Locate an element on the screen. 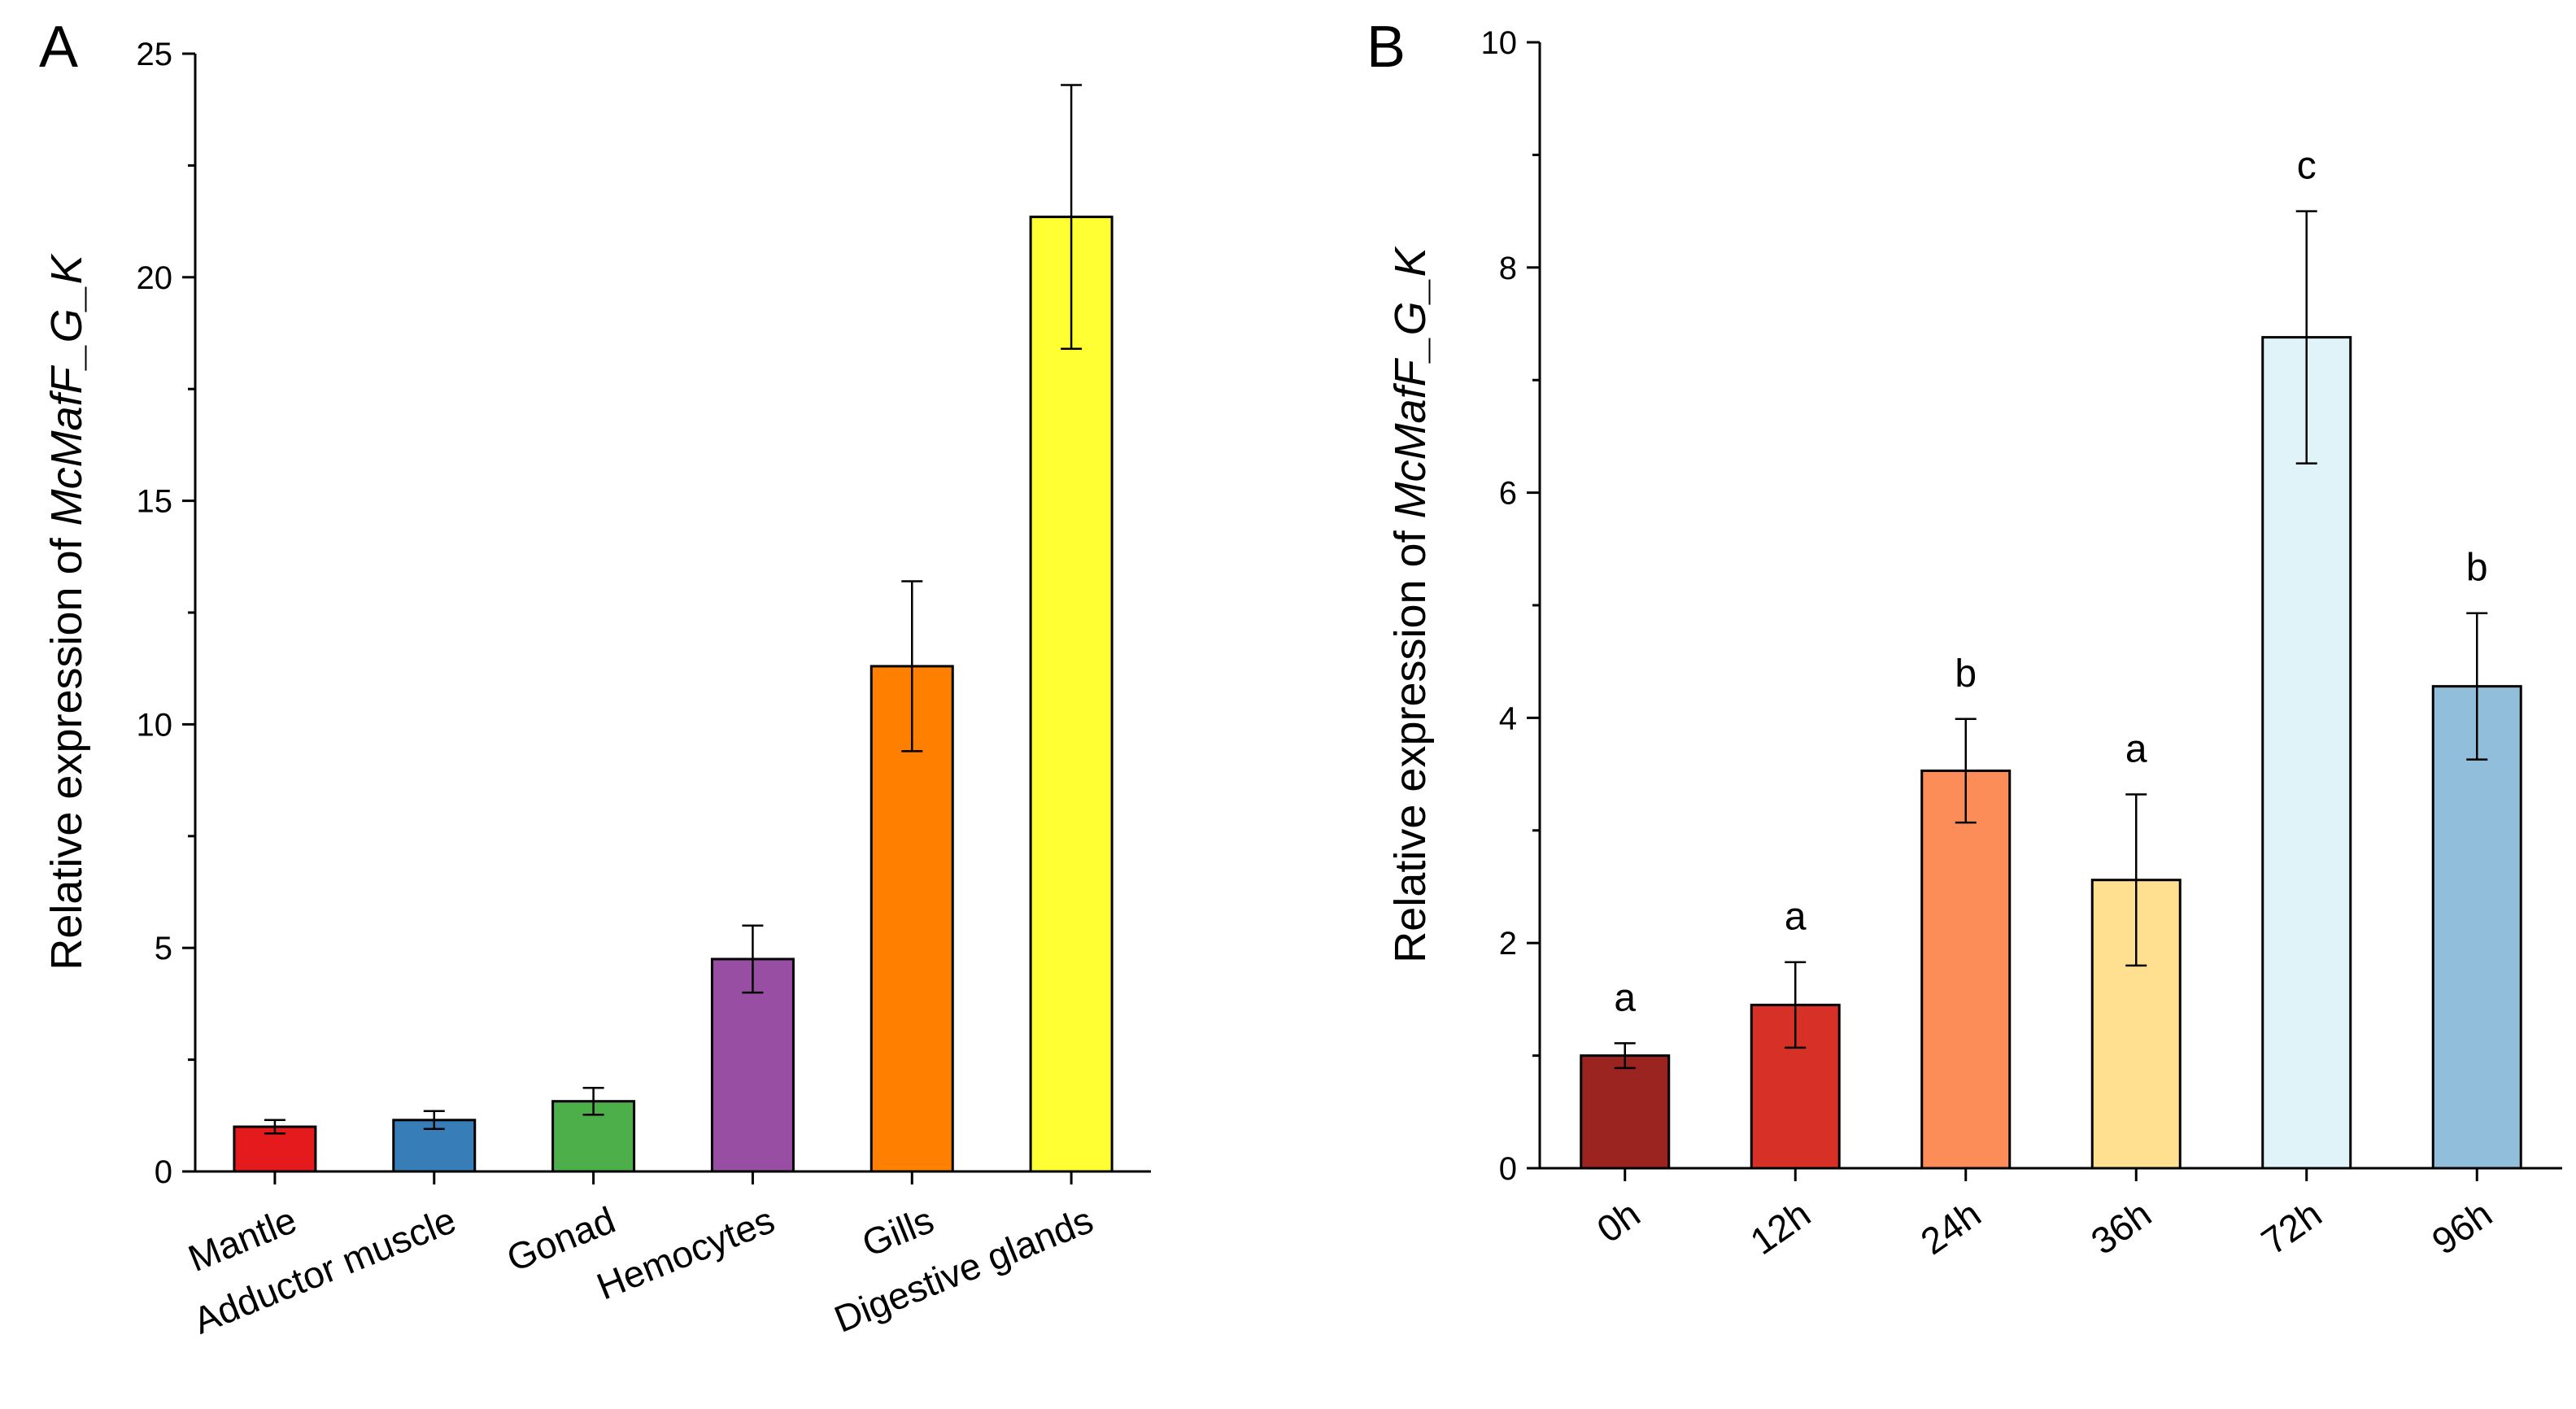  y-tick-label: 2 is located at coordinates (1508, 944).